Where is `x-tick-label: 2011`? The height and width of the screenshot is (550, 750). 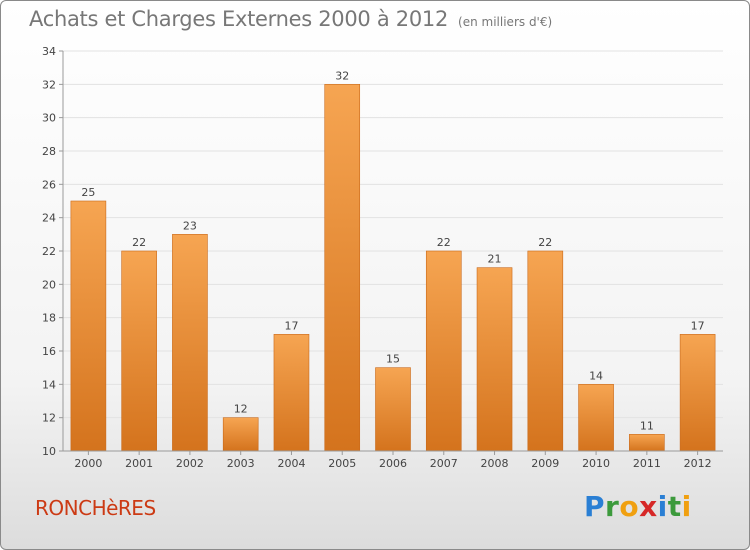
x-tick-label: 2011 is located at coordinates (647, 463).